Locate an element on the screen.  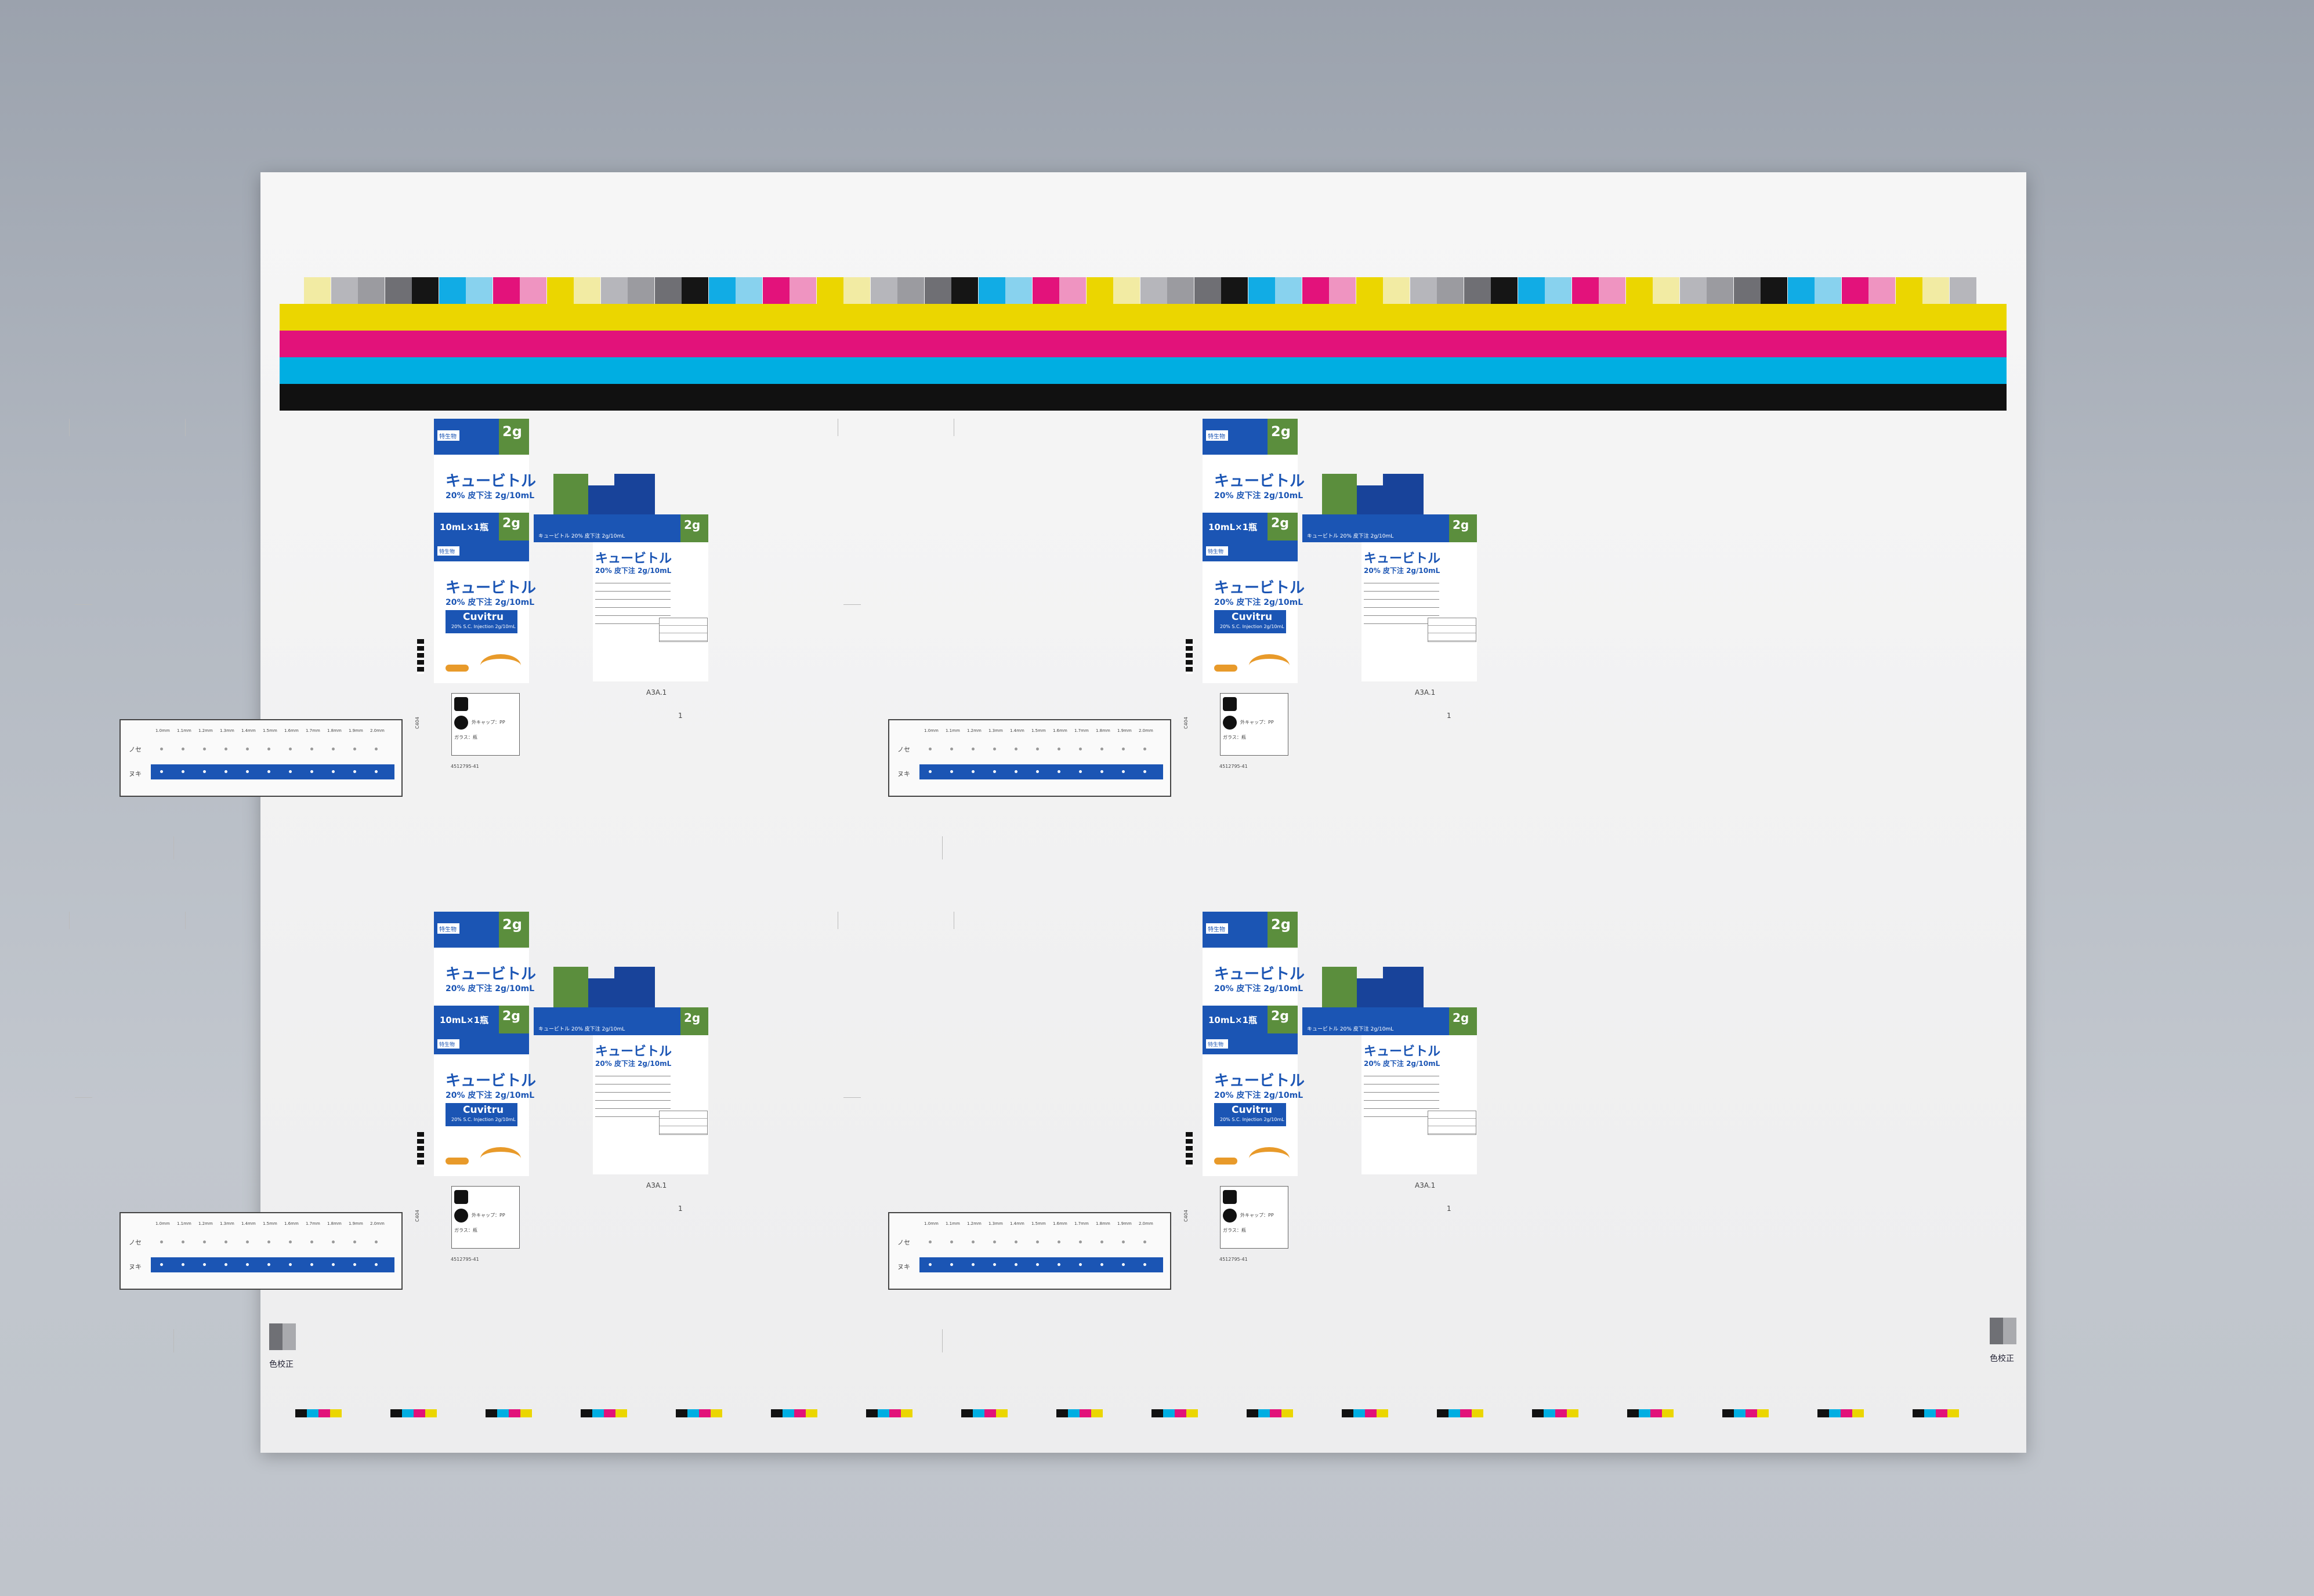
product-name-2: キュービトル is located at coordinates (1259, 1081).